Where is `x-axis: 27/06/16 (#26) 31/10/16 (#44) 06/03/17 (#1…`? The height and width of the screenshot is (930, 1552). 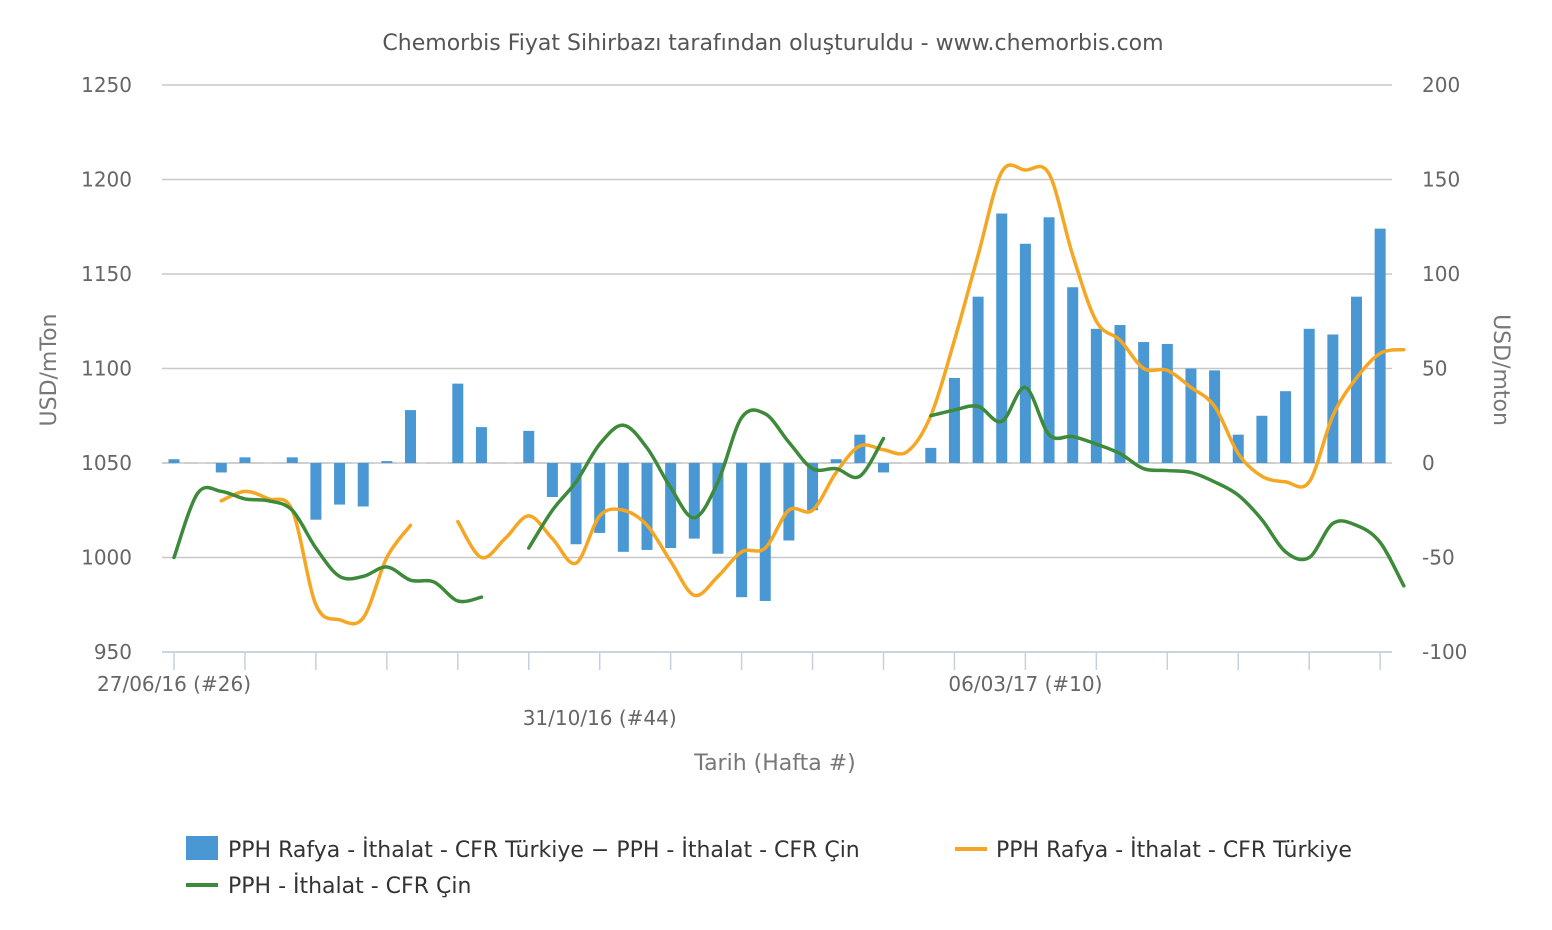 x-axis: 27/06/16 (#26) 31/10/16 (#44) 06/03/17 (#1… is located at coordinates (744, 690).